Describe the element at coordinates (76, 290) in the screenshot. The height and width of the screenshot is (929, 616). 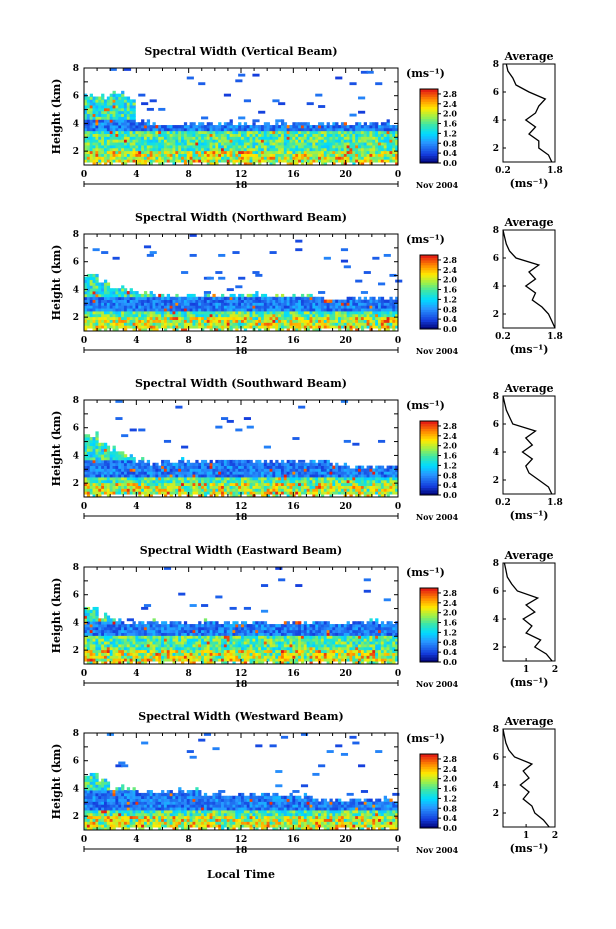
I see `y-tick-label: 4` at that location.